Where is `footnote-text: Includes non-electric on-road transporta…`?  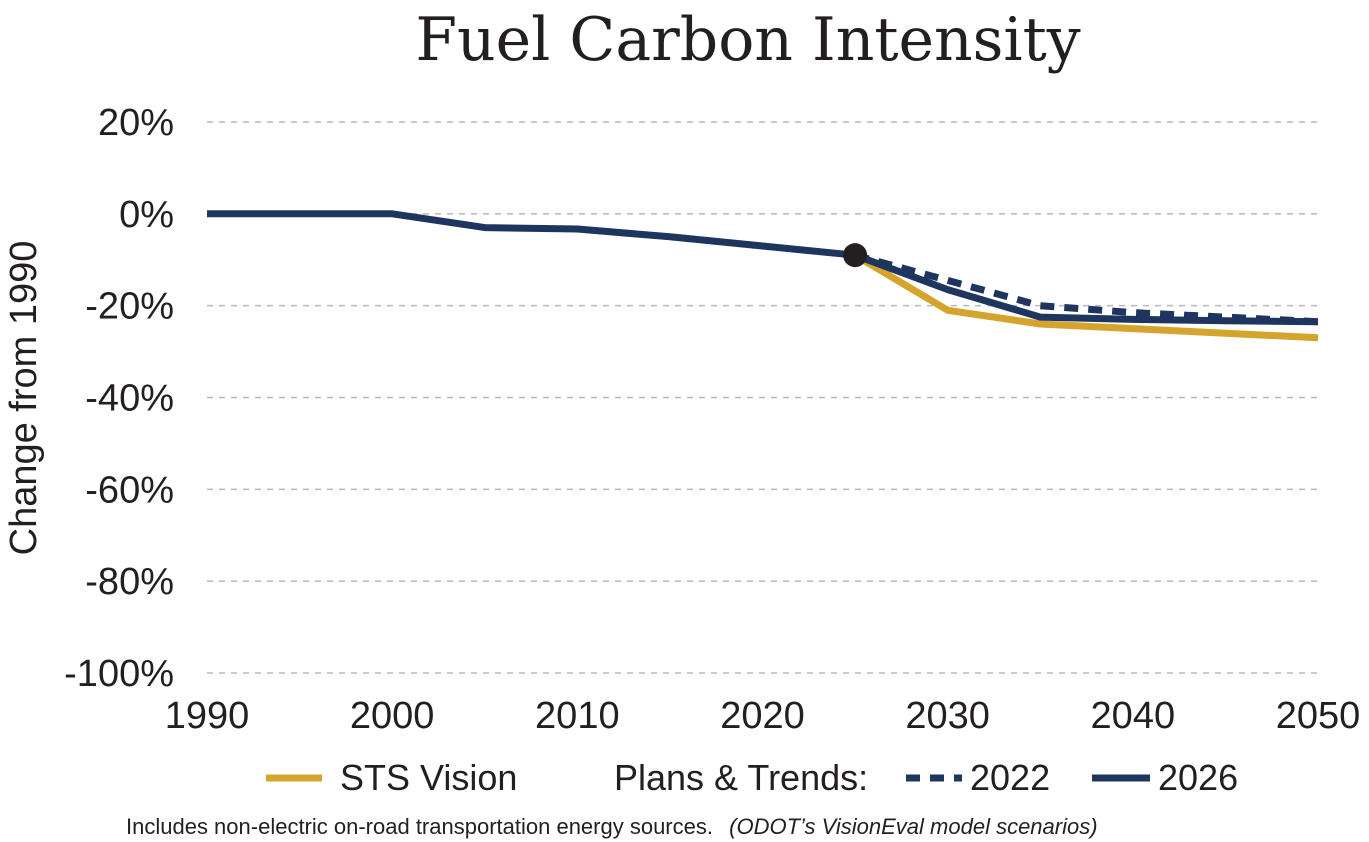 footnote-text: Includes non-electric on-road transporta… is located at coordinates (419, 826).